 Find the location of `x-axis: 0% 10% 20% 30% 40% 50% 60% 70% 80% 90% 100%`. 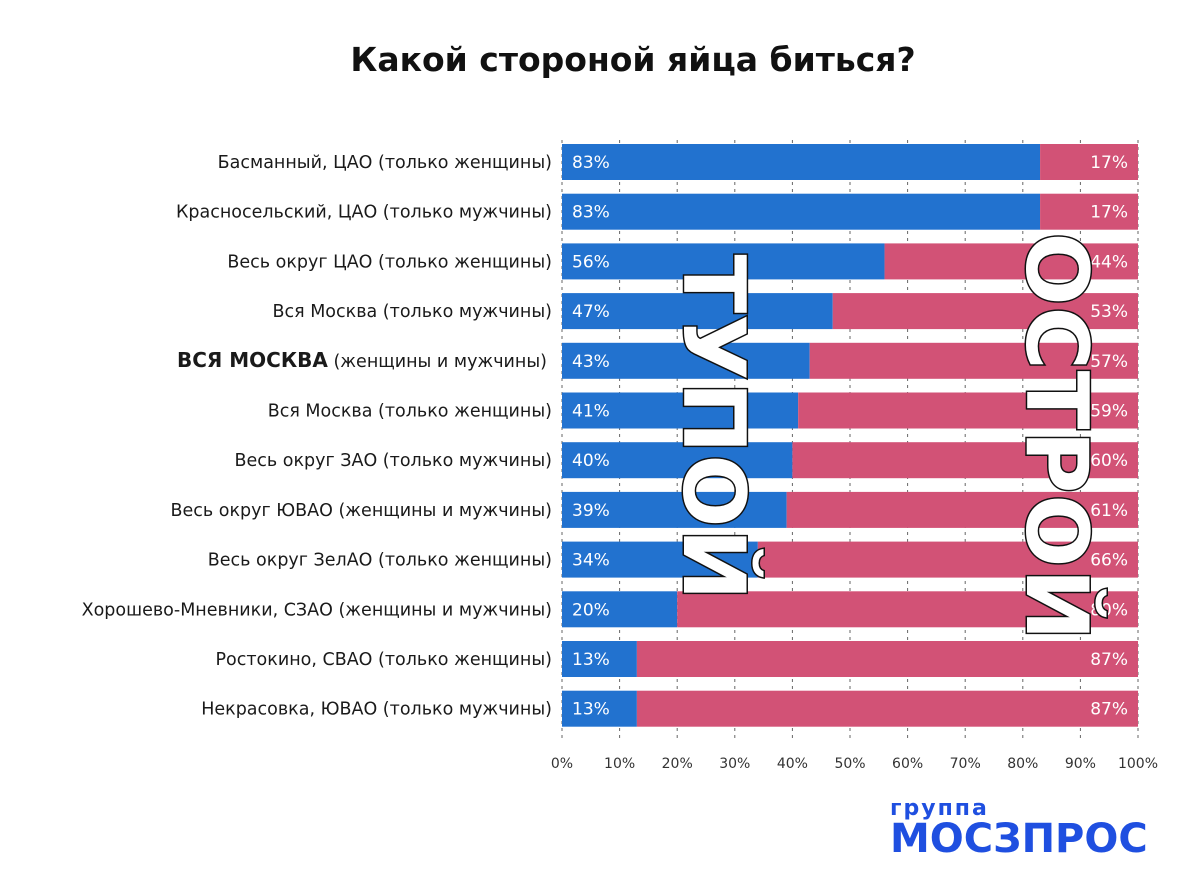

x-axis: 0% 10% 20% 30% 40% 50% 60% 70% 80% 90% 100% is located at coordinates (854, 764).